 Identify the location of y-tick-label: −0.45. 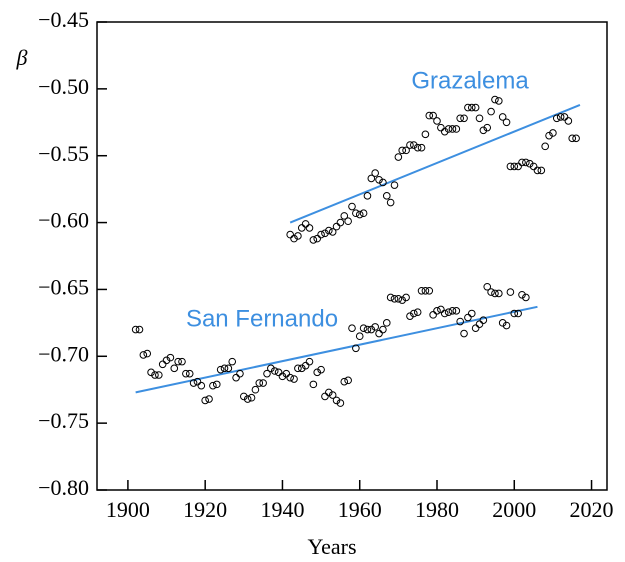
(63, 19).